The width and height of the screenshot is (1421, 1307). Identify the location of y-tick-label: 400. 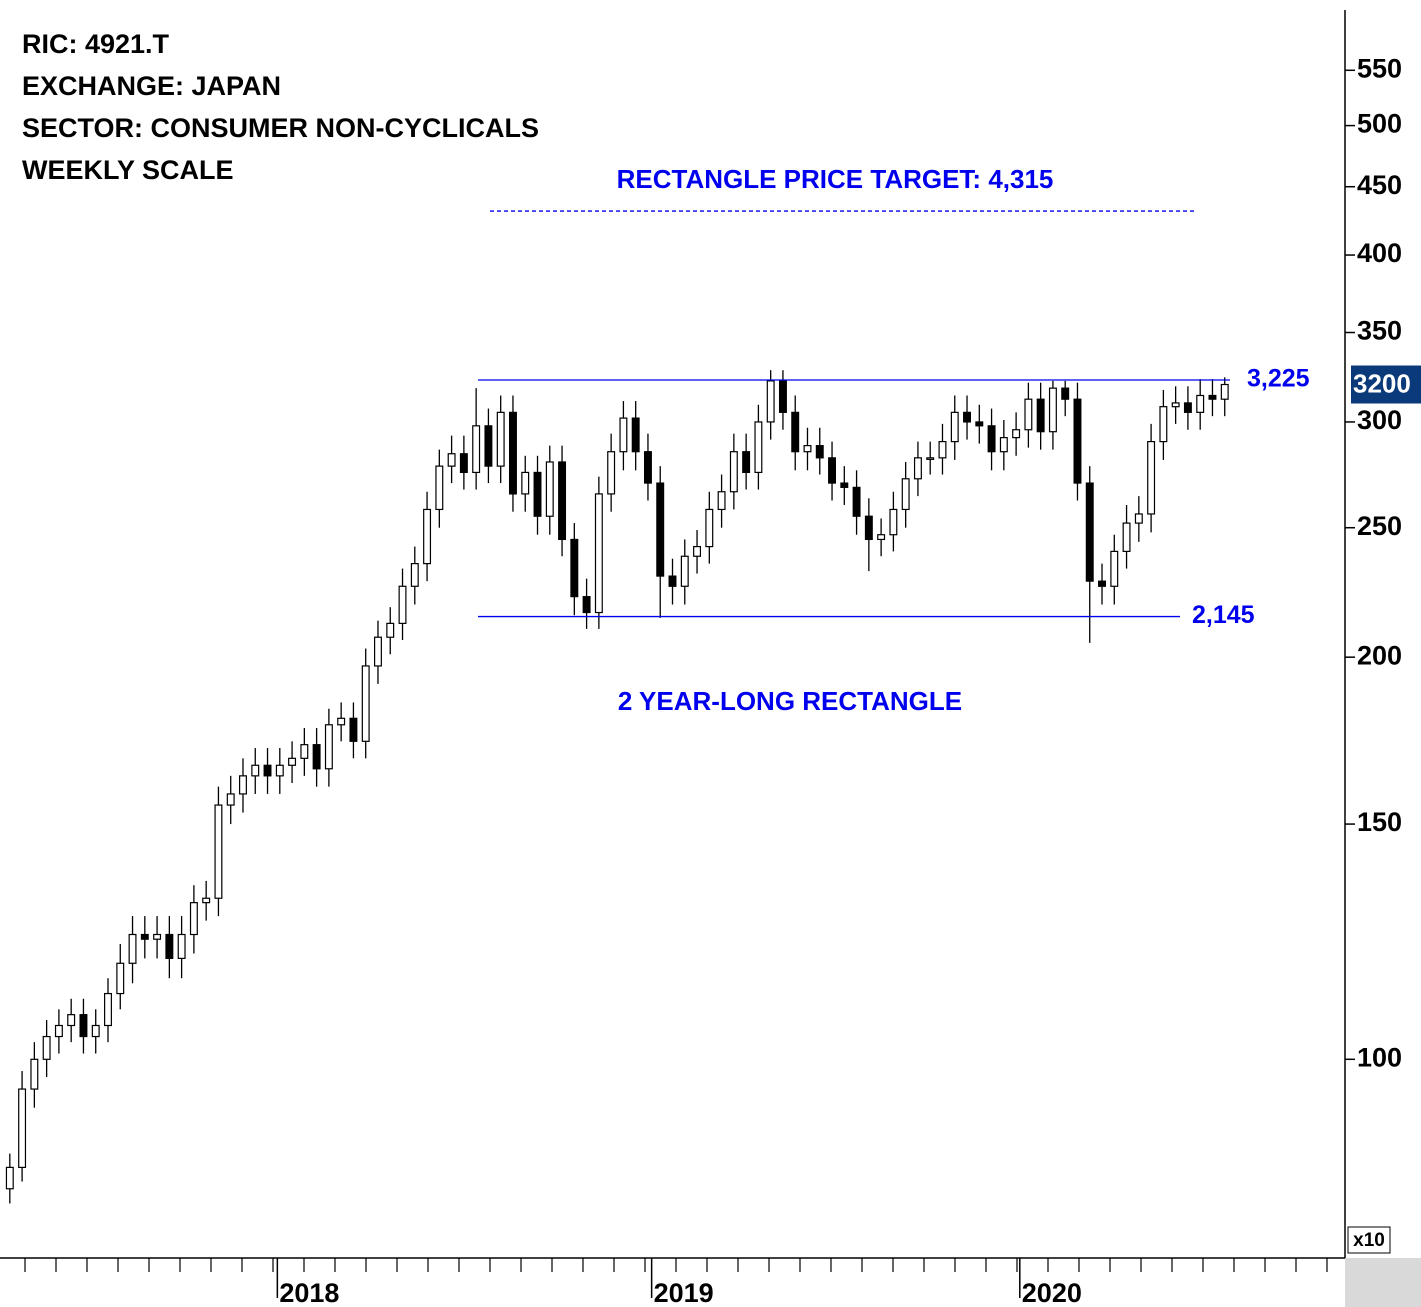
(1379, 253).